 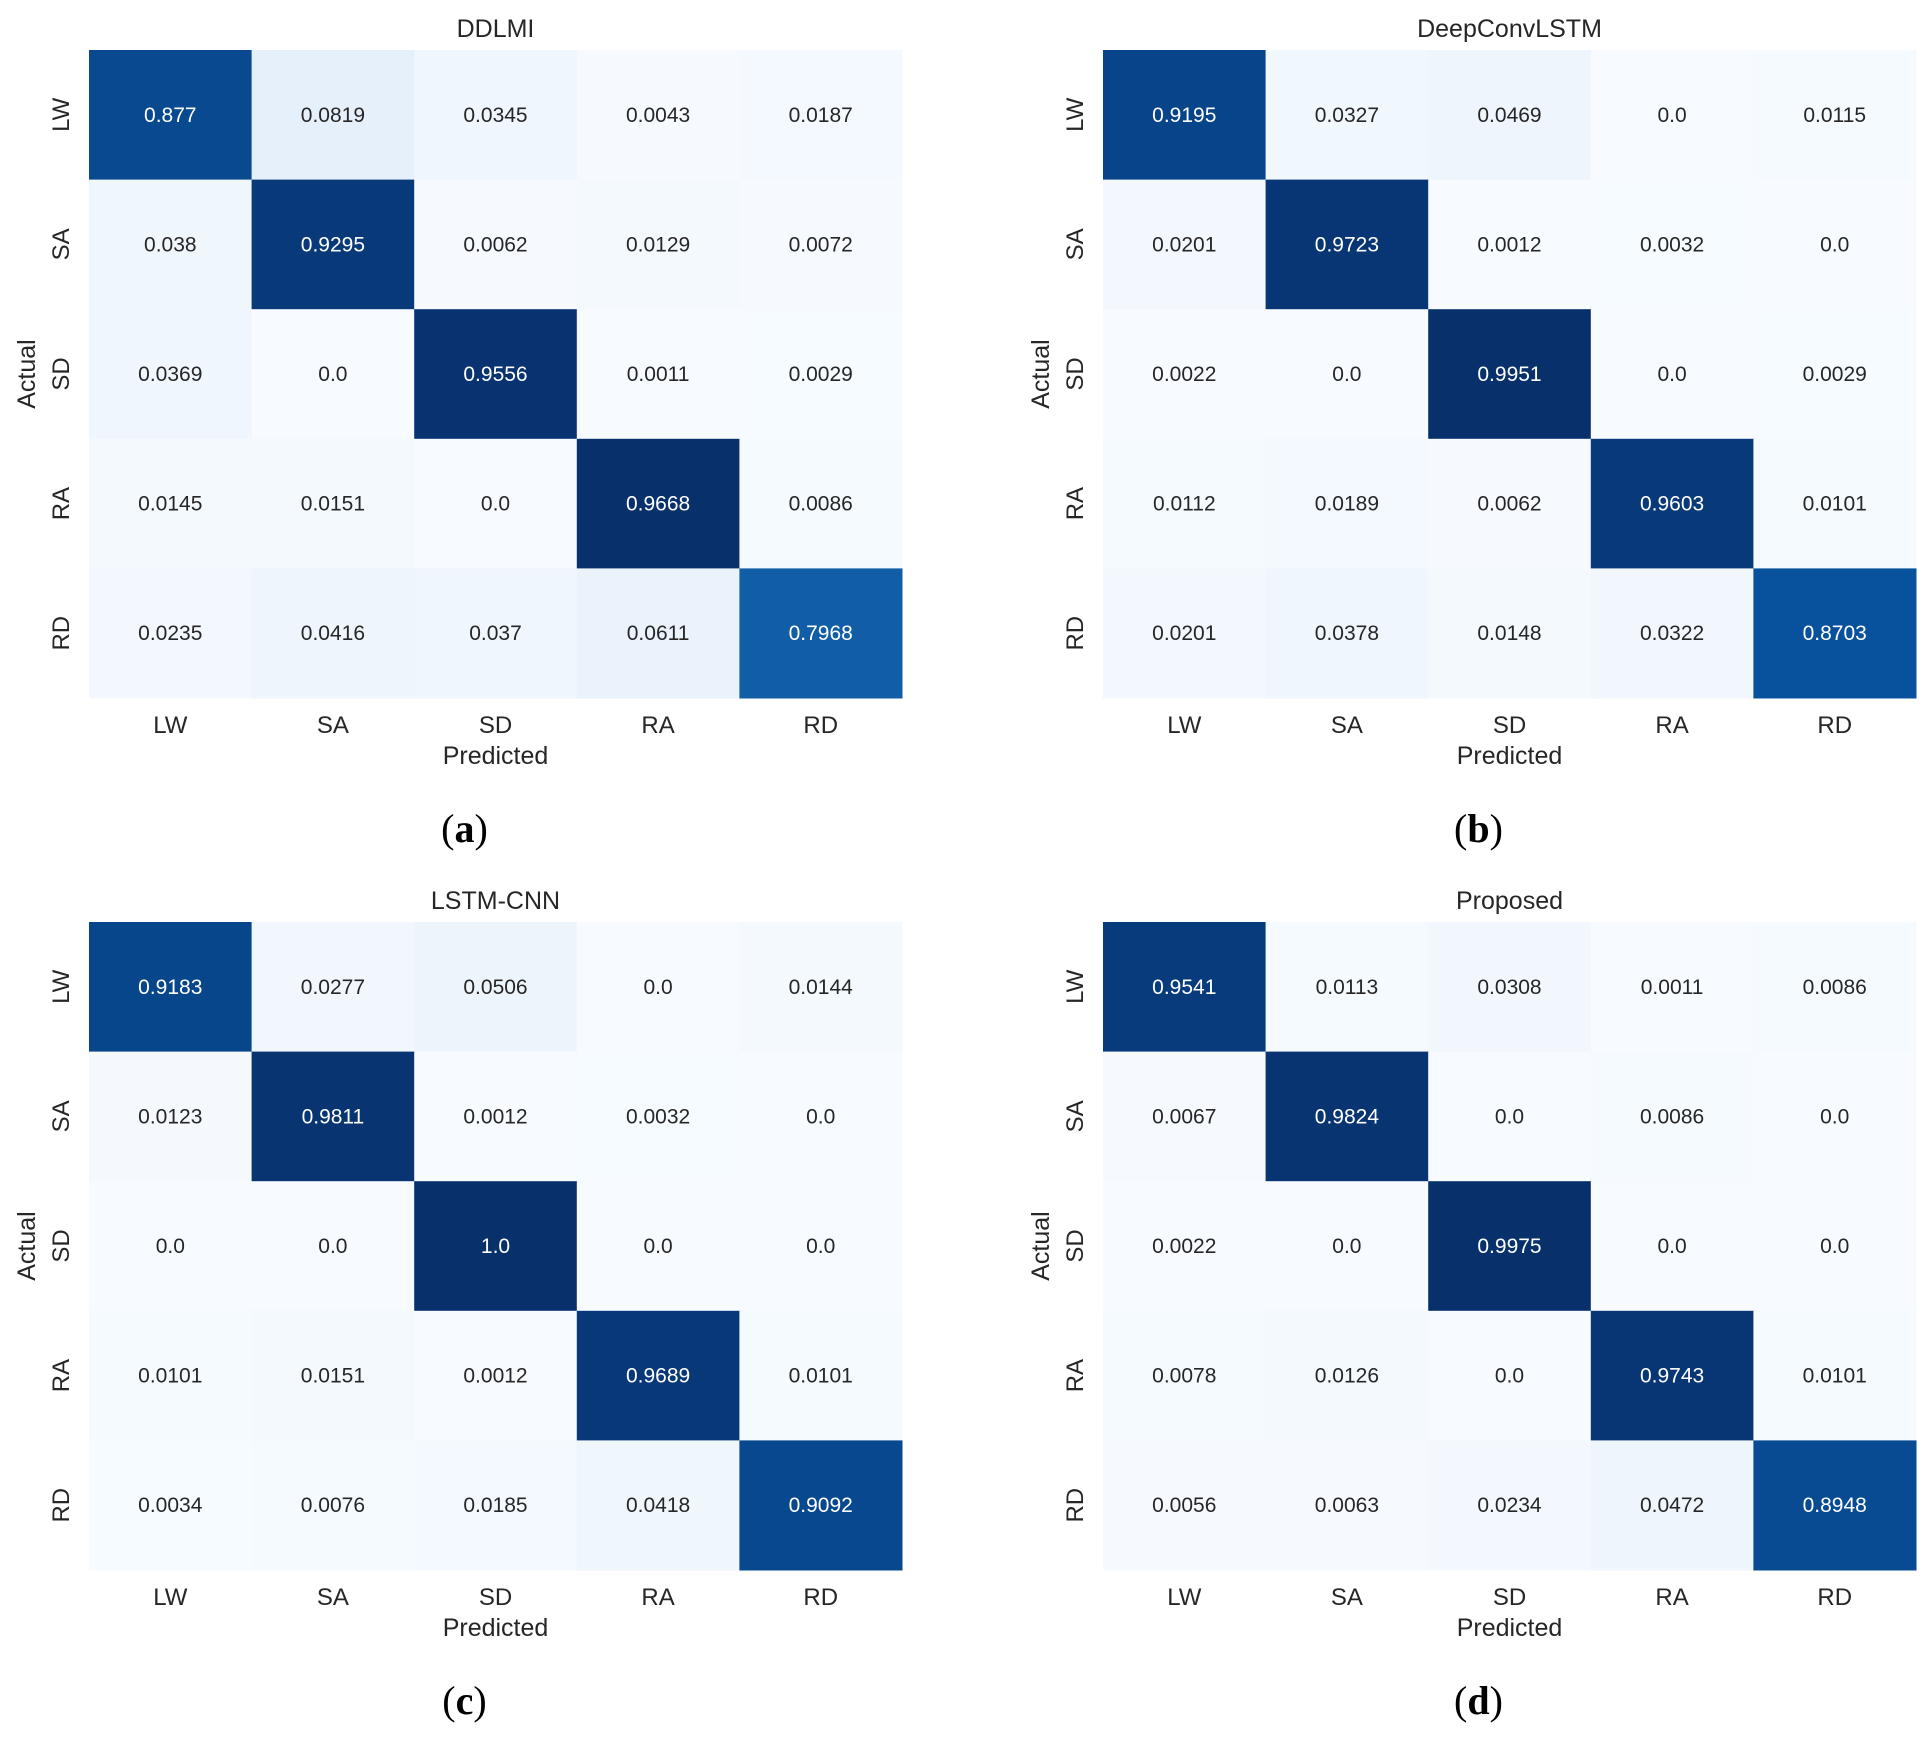 What do you see at coordinates (27, 1245) in the screenshot?
I see `y-axis-label: Actual` at bounding box center [27, 1245].